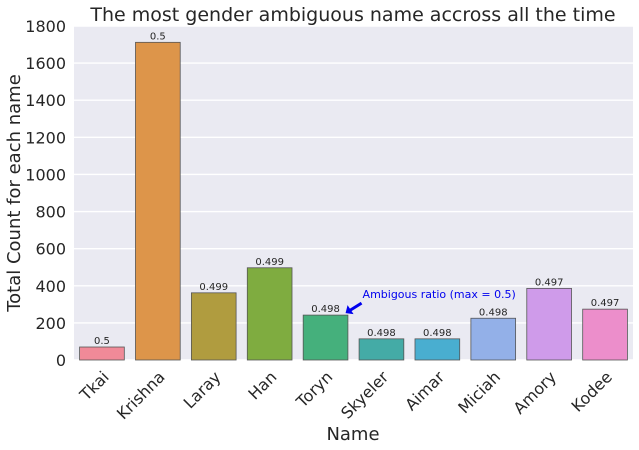  I want to click on x-tick-label: Tkai, so click(93, 385).